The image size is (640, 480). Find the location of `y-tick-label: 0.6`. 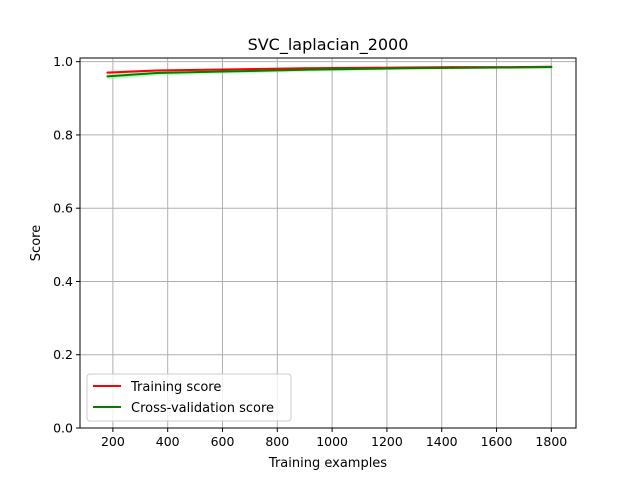

y-tick-label: 0.6 is located at coordinates (63, 208).